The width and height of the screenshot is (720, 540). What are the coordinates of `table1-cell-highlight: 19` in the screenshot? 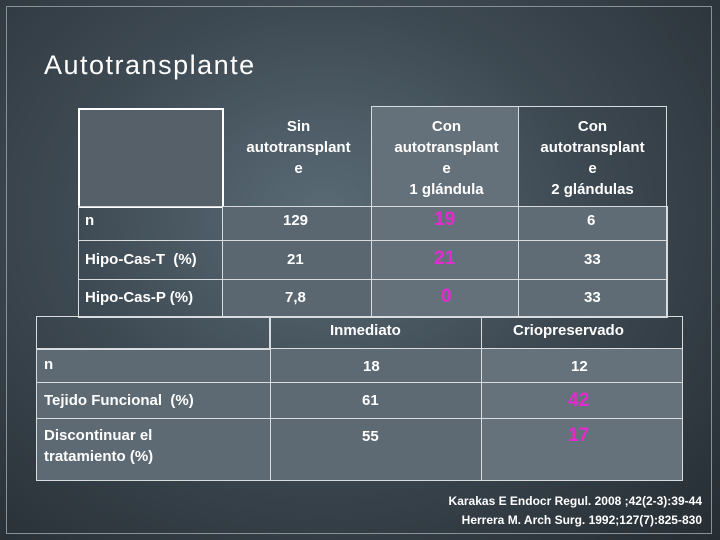 It's located at (445, 219).